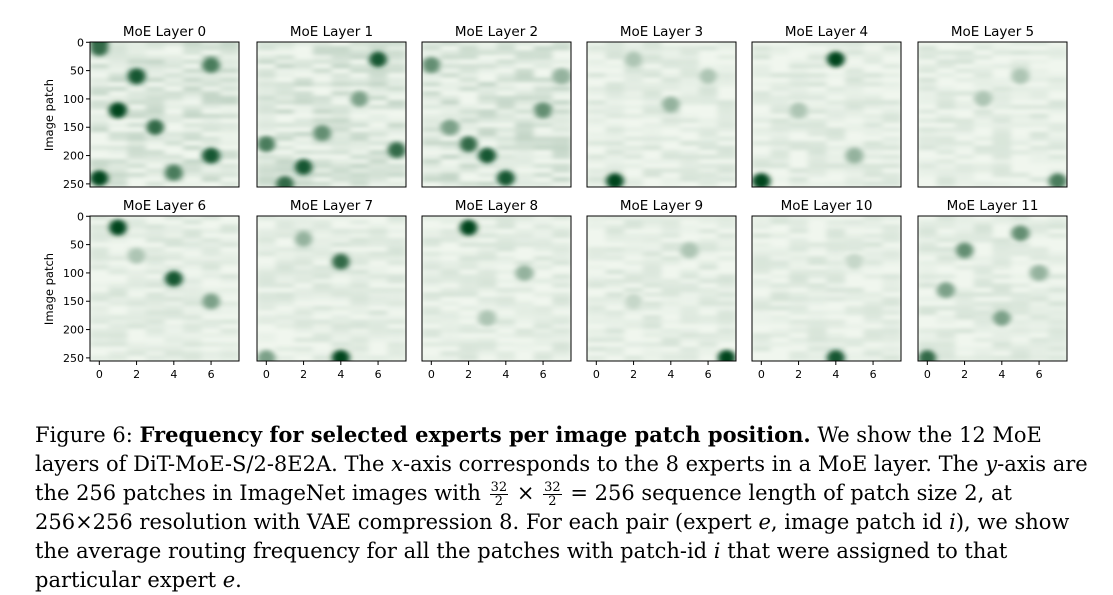 This screenshot has height=595, width=1113. I want to click on panel-title: MoE Layer 9, so click(661, 206).